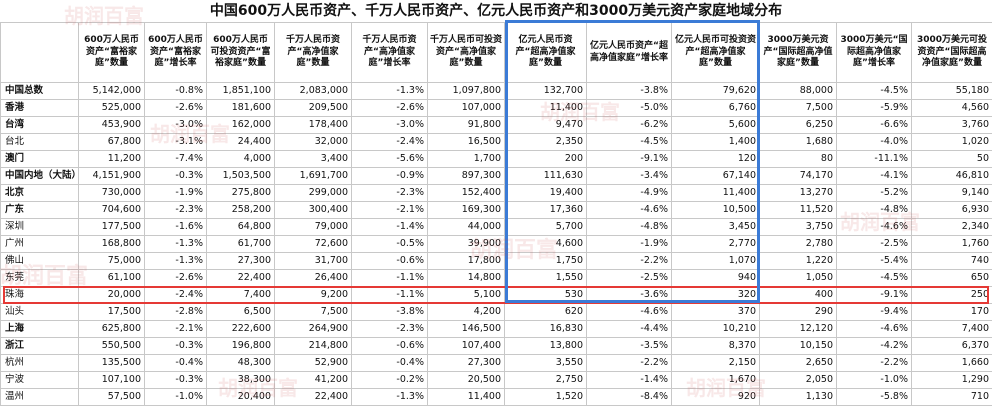 This screenshot has width=992, height=406. I want to click on value-cell: 75,000, so click(112, 261).